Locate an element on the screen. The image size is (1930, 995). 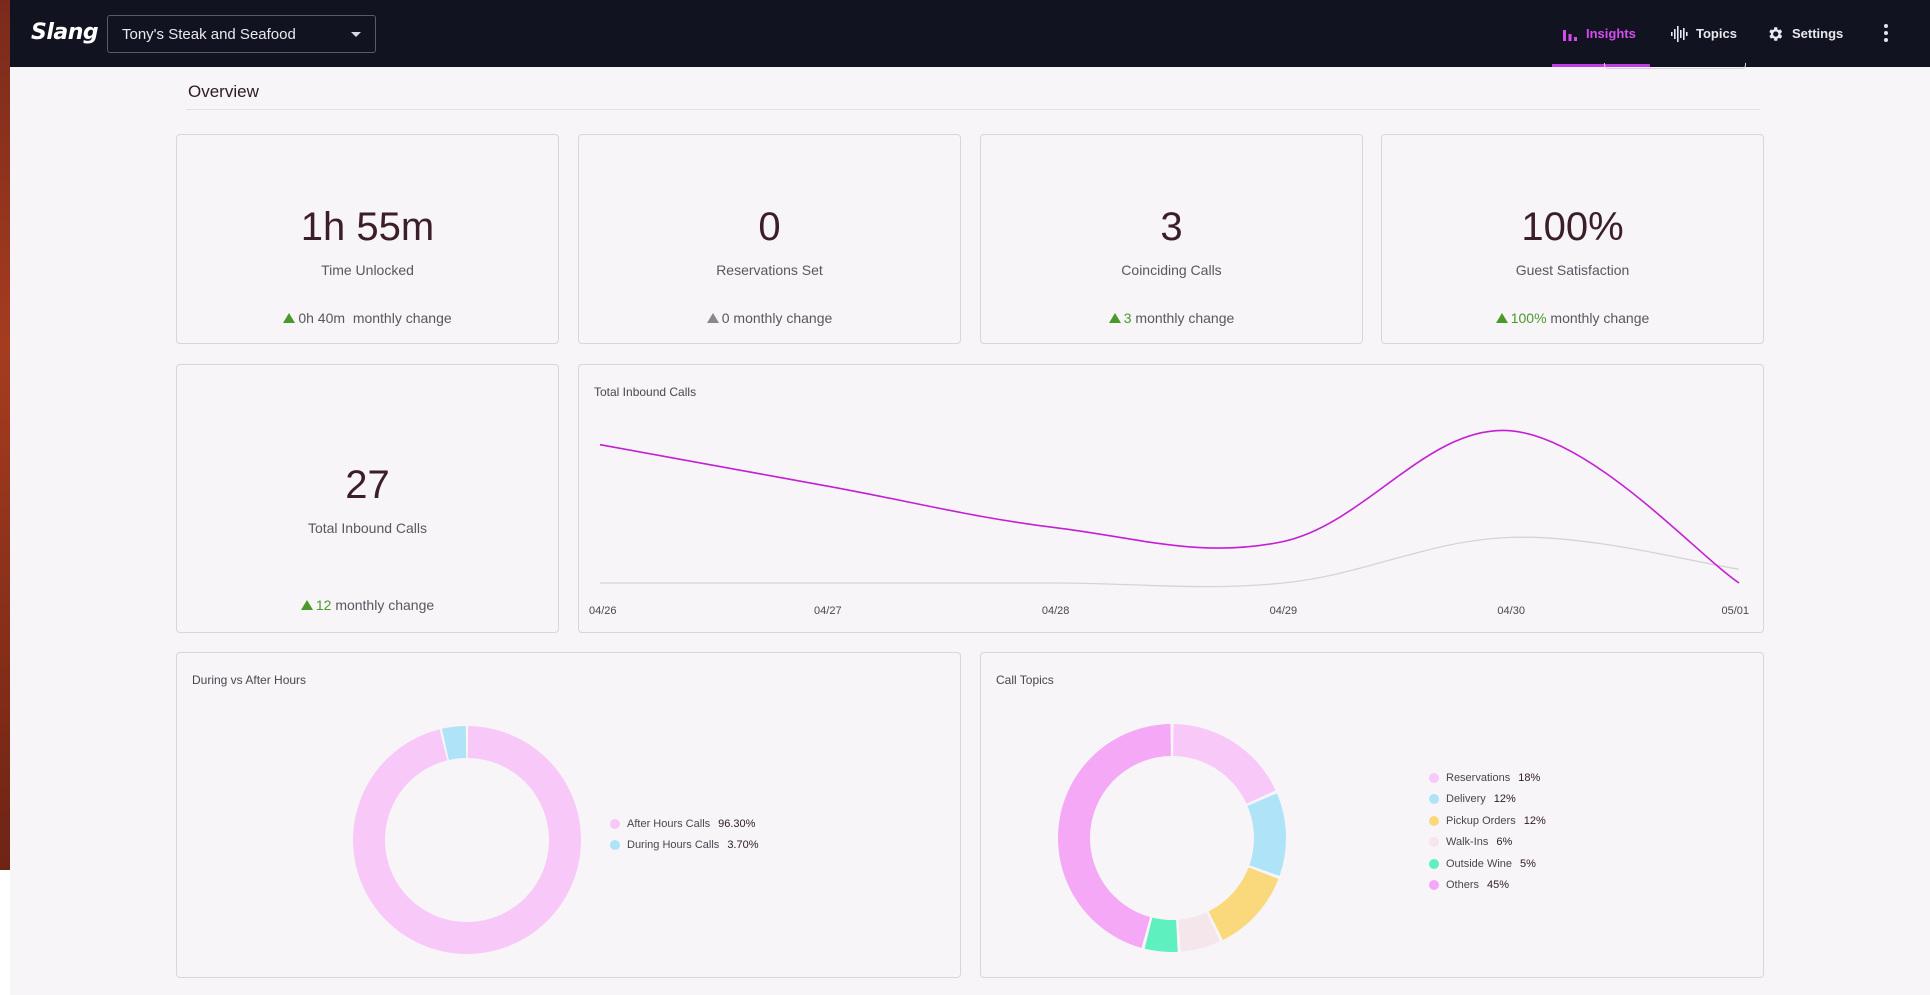
tab-settings: Settings is located at coordinates (1804, 33).